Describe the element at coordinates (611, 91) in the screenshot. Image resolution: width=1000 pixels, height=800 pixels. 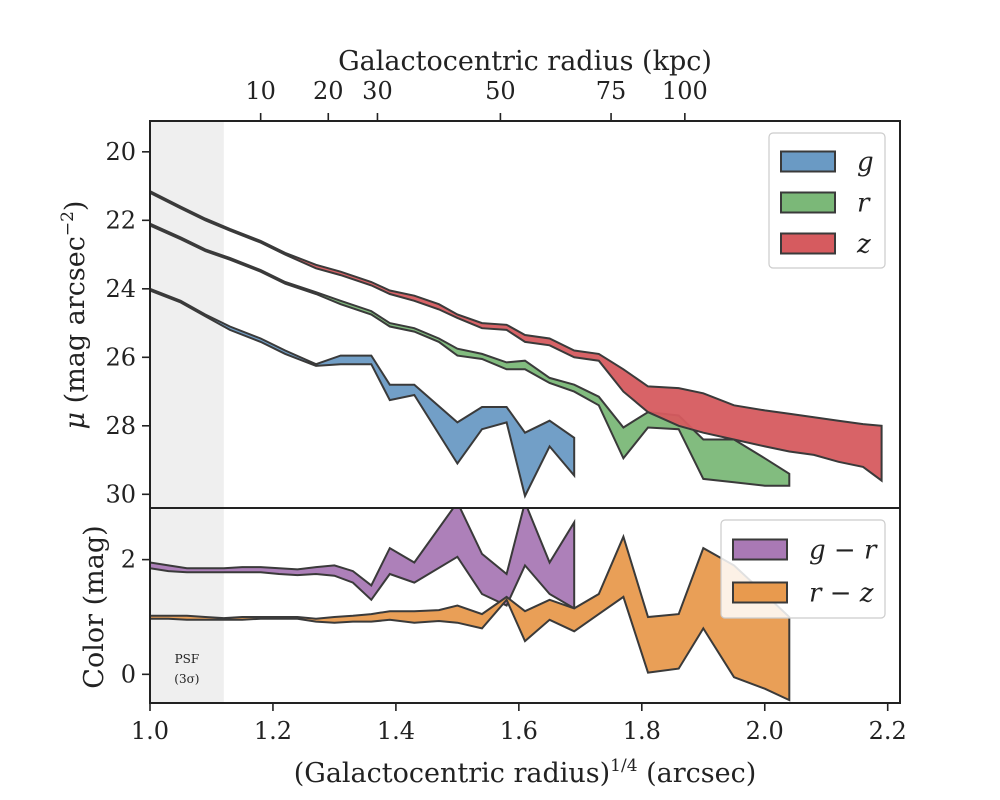
I see `top-x-tick-label: 75` at that location.